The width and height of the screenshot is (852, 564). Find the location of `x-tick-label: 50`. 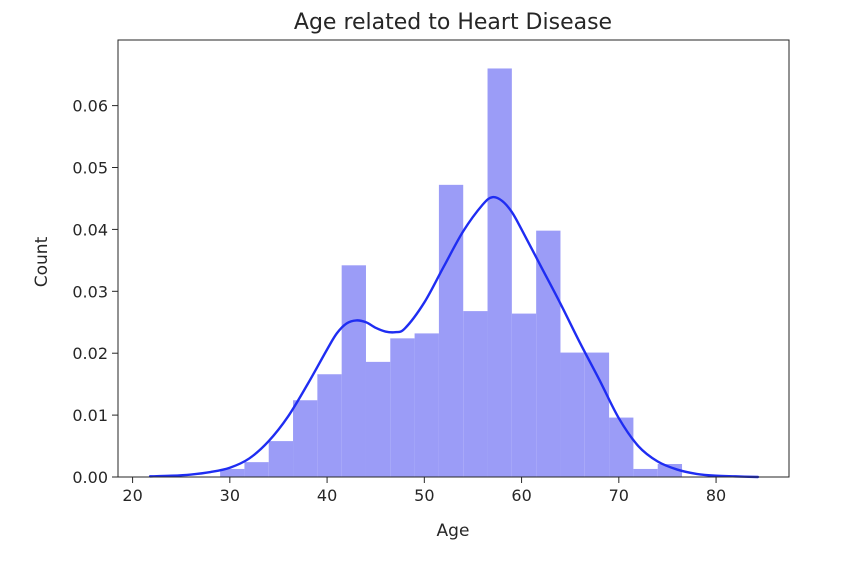

x-tick-label: 50 is located at coordinates (424, 495).